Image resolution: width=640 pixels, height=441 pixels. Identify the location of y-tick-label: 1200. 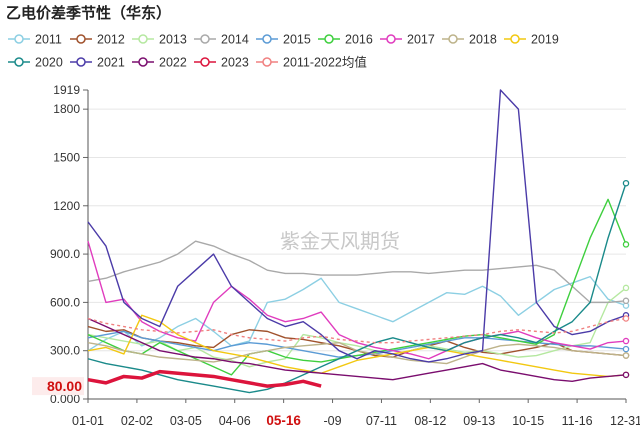
(66, 206).